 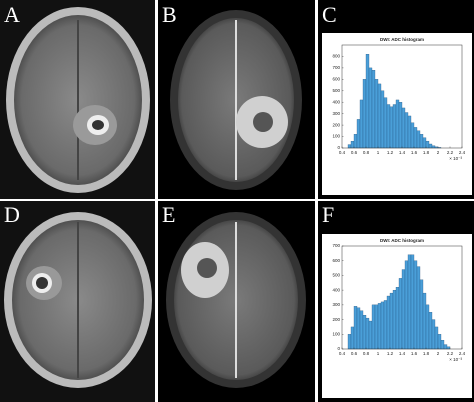 I want to click on panel-label: F, so click(x=328, y=214).